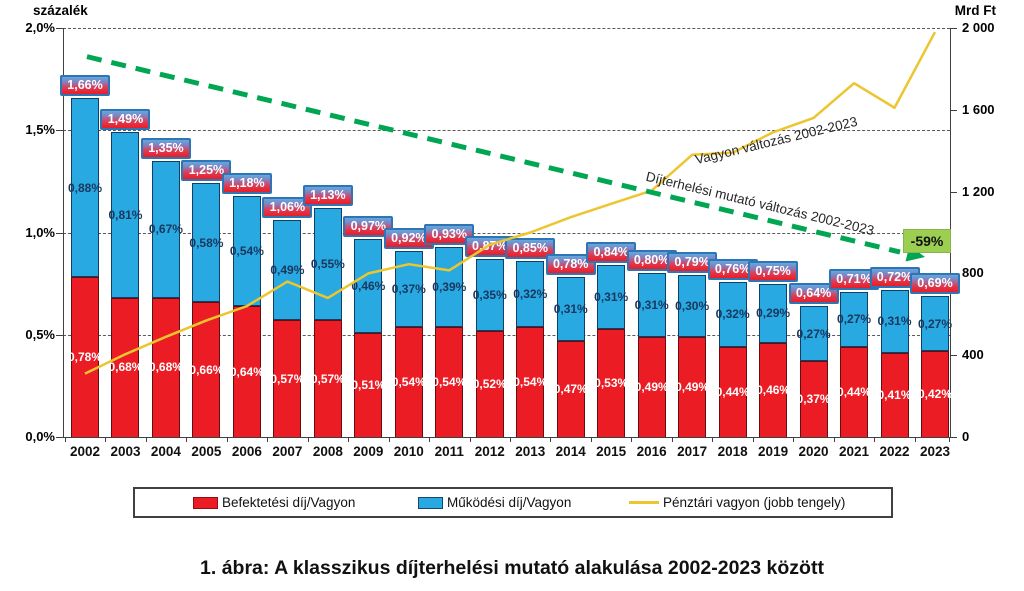 The width and height of the screenshot is (1024, 591). What do you see at coordinates (813, 333) in the screenshot?
I see `bar-label-mukodesi-2020: 0,27%` at bounding box center [813, 333].